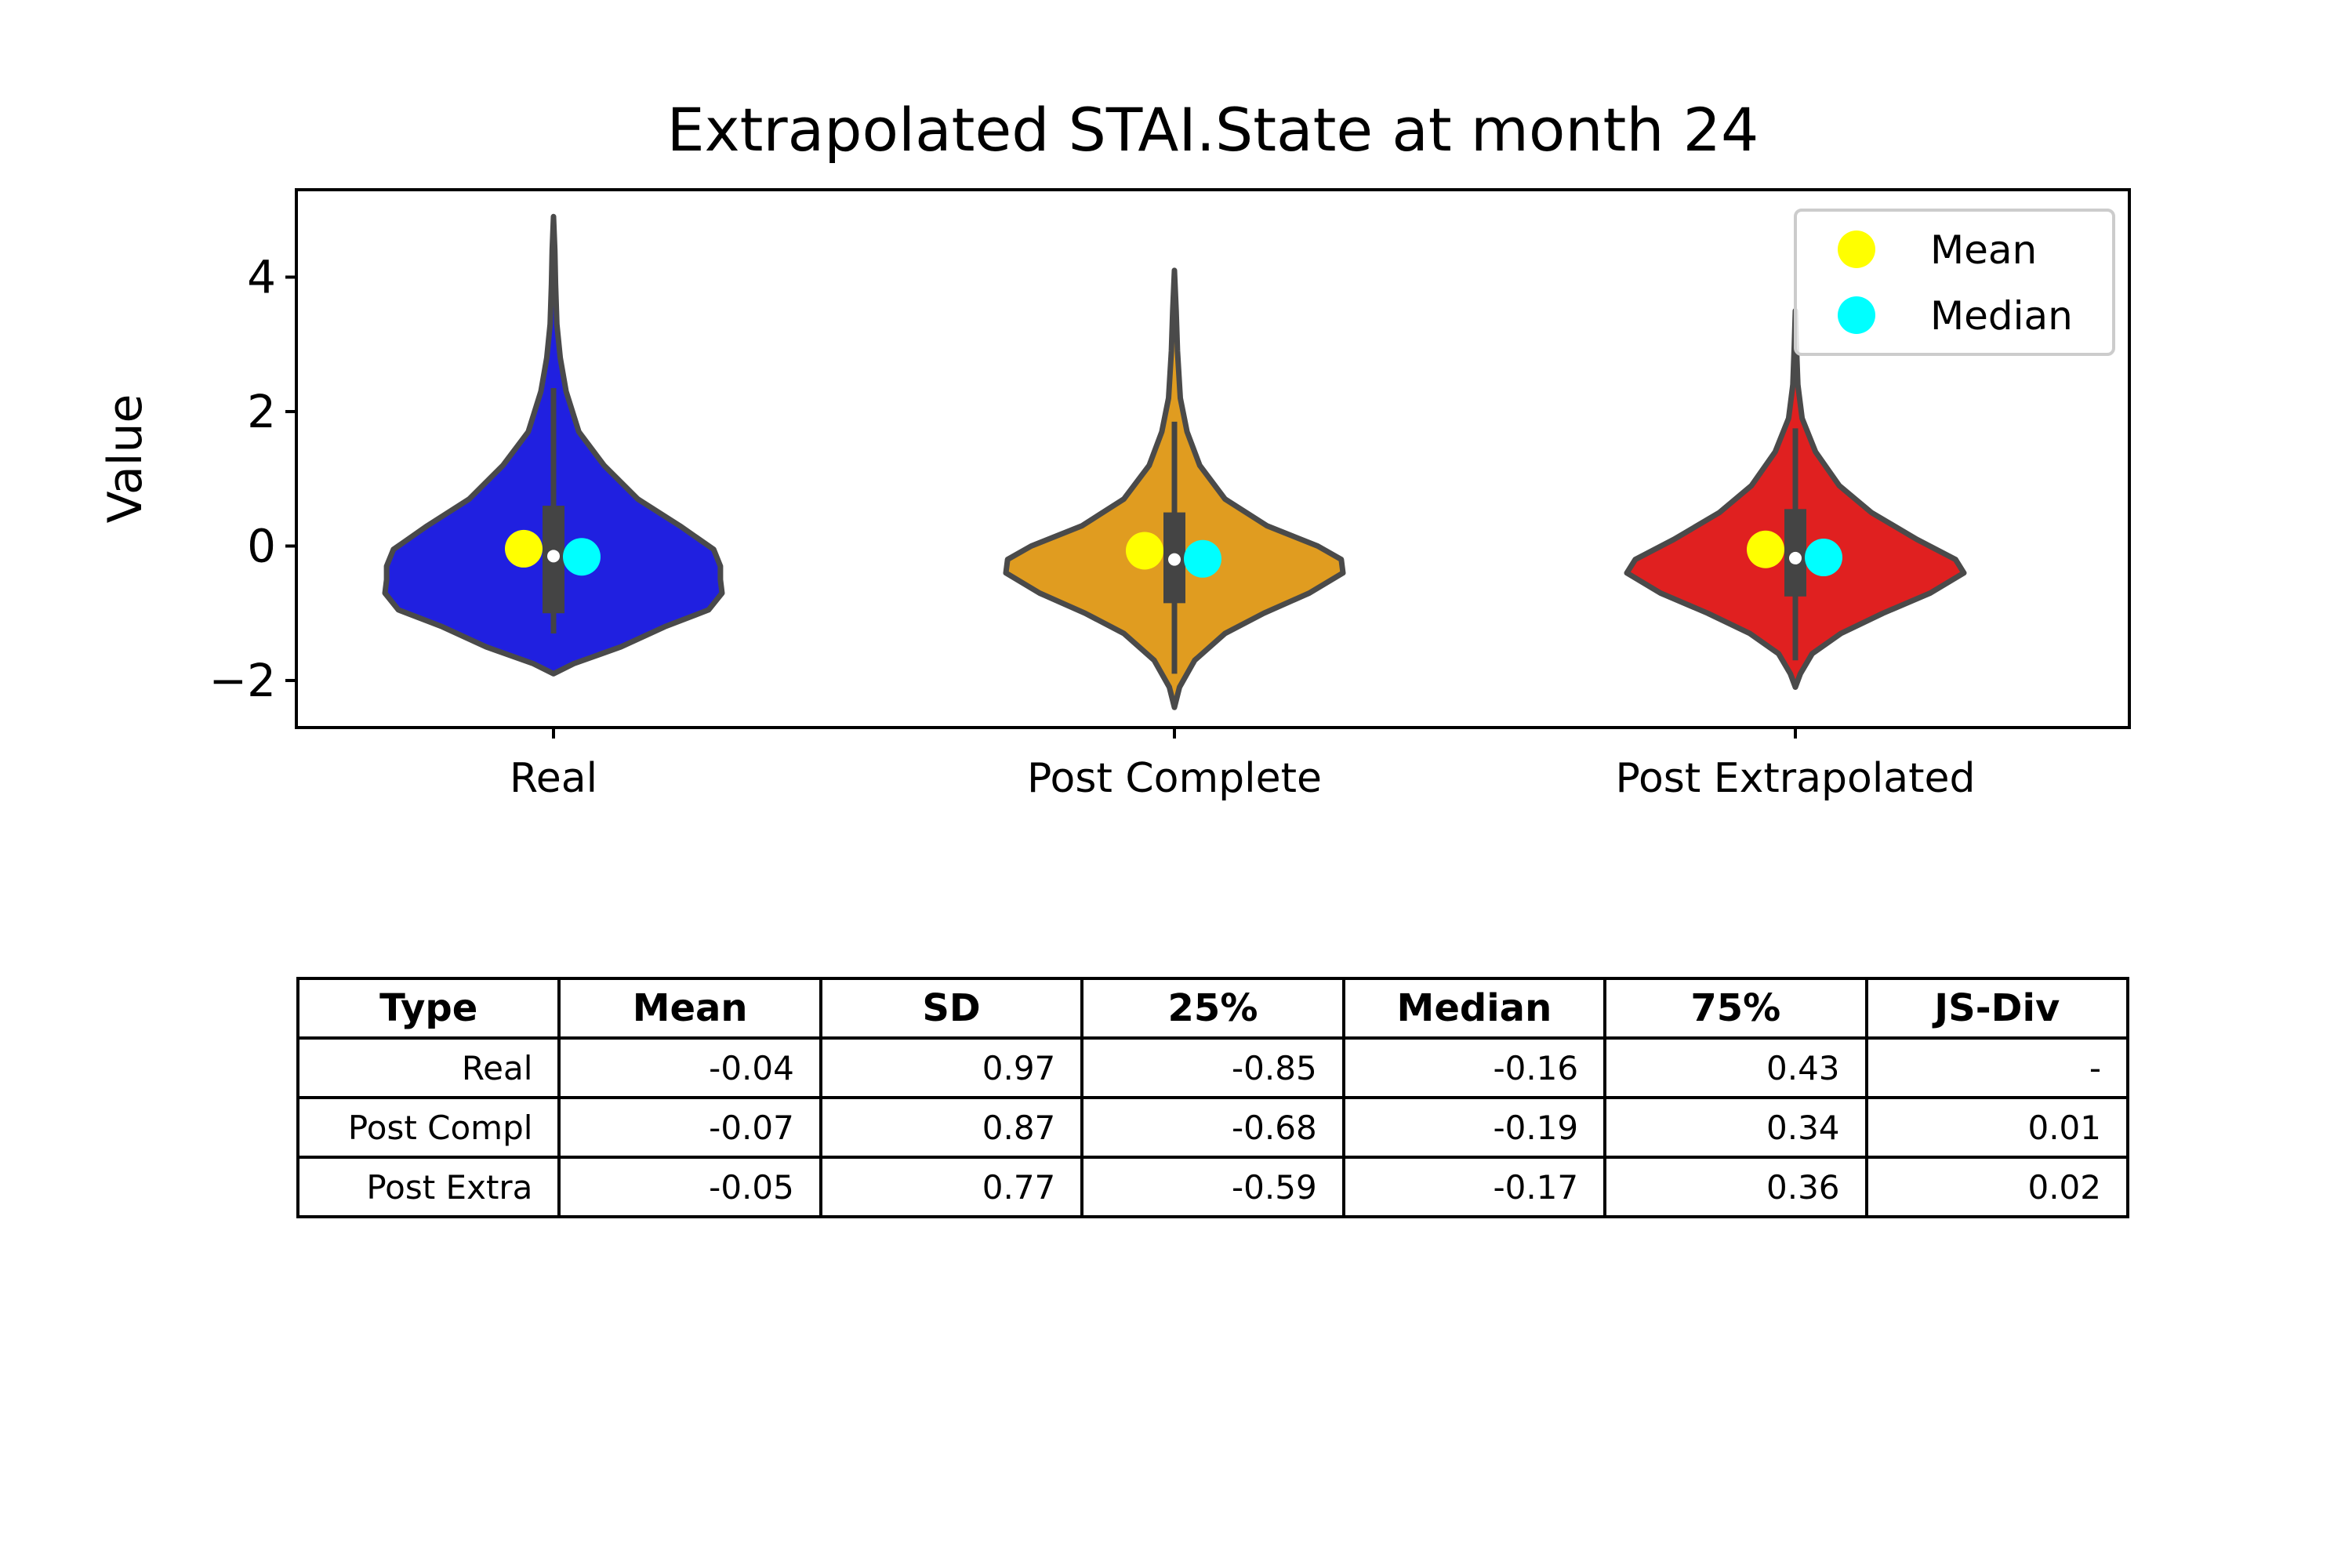 This screenshot has width=2352, height=1568. What do you see at coordinates (1202, 558) in the screenshot?
I see `median-point-post-complete` at bounding box center [1202, 558].